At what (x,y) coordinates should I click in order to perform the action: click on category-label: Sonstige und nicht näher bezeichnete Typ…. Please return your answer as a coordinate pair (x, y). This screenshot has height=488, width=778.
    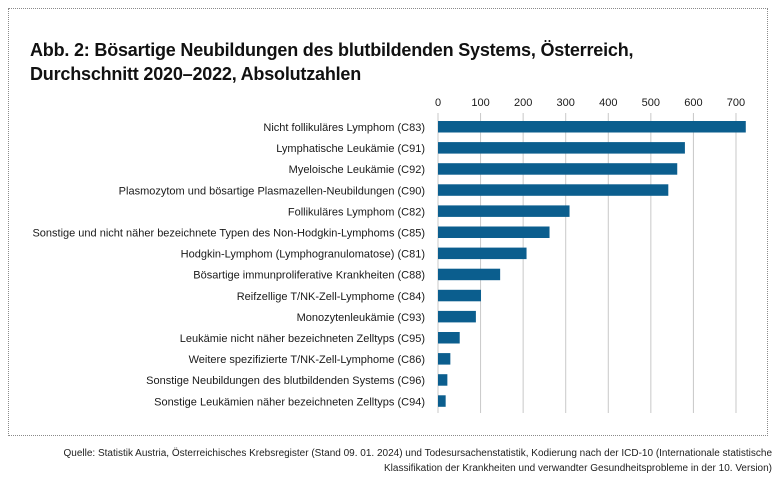
    Looking at the image, I should click on (228, 234).